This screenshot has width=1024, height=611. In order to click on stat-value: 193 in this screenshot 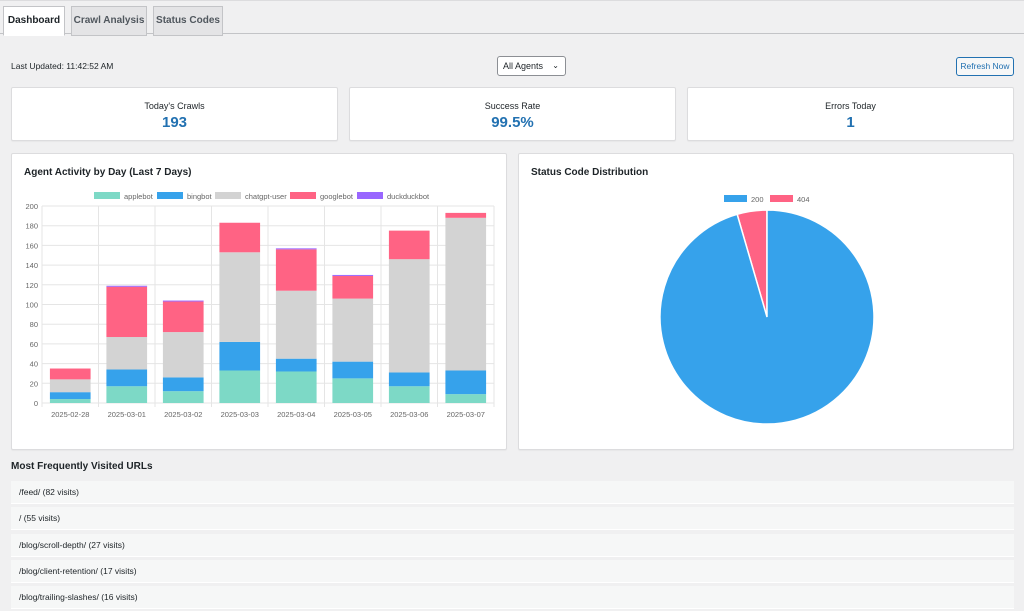, I will do `click(174, 122)`.